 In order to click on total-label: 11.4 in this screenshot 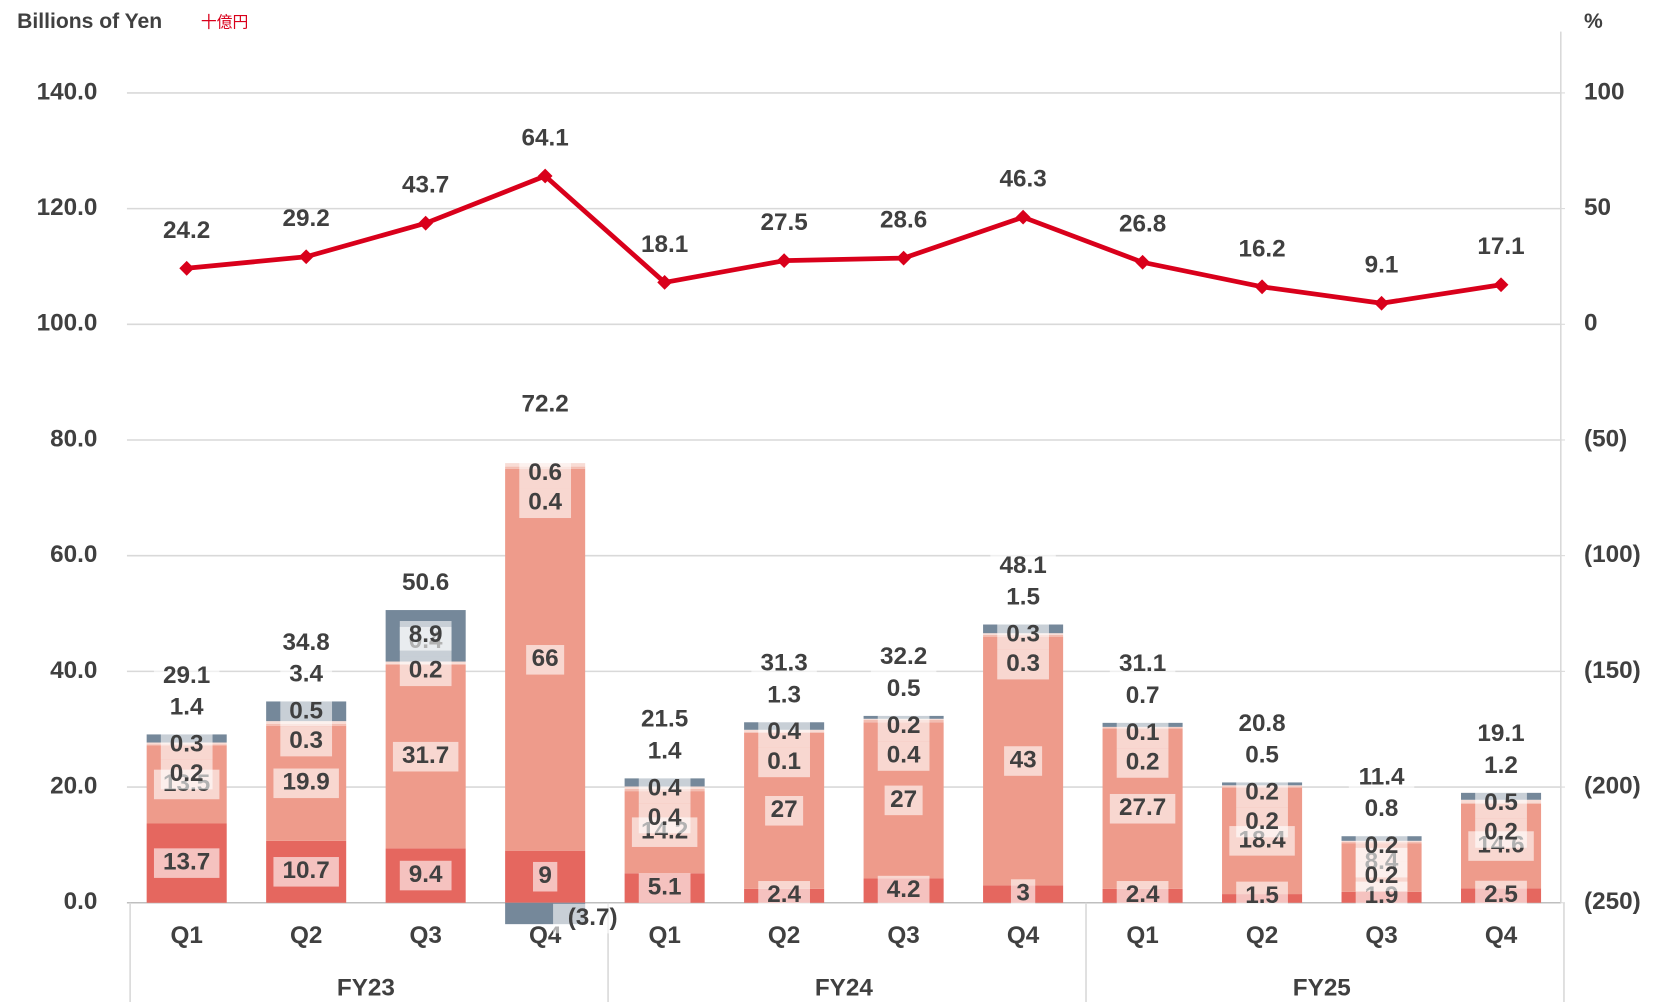, I will do `click(1382, 777)`.